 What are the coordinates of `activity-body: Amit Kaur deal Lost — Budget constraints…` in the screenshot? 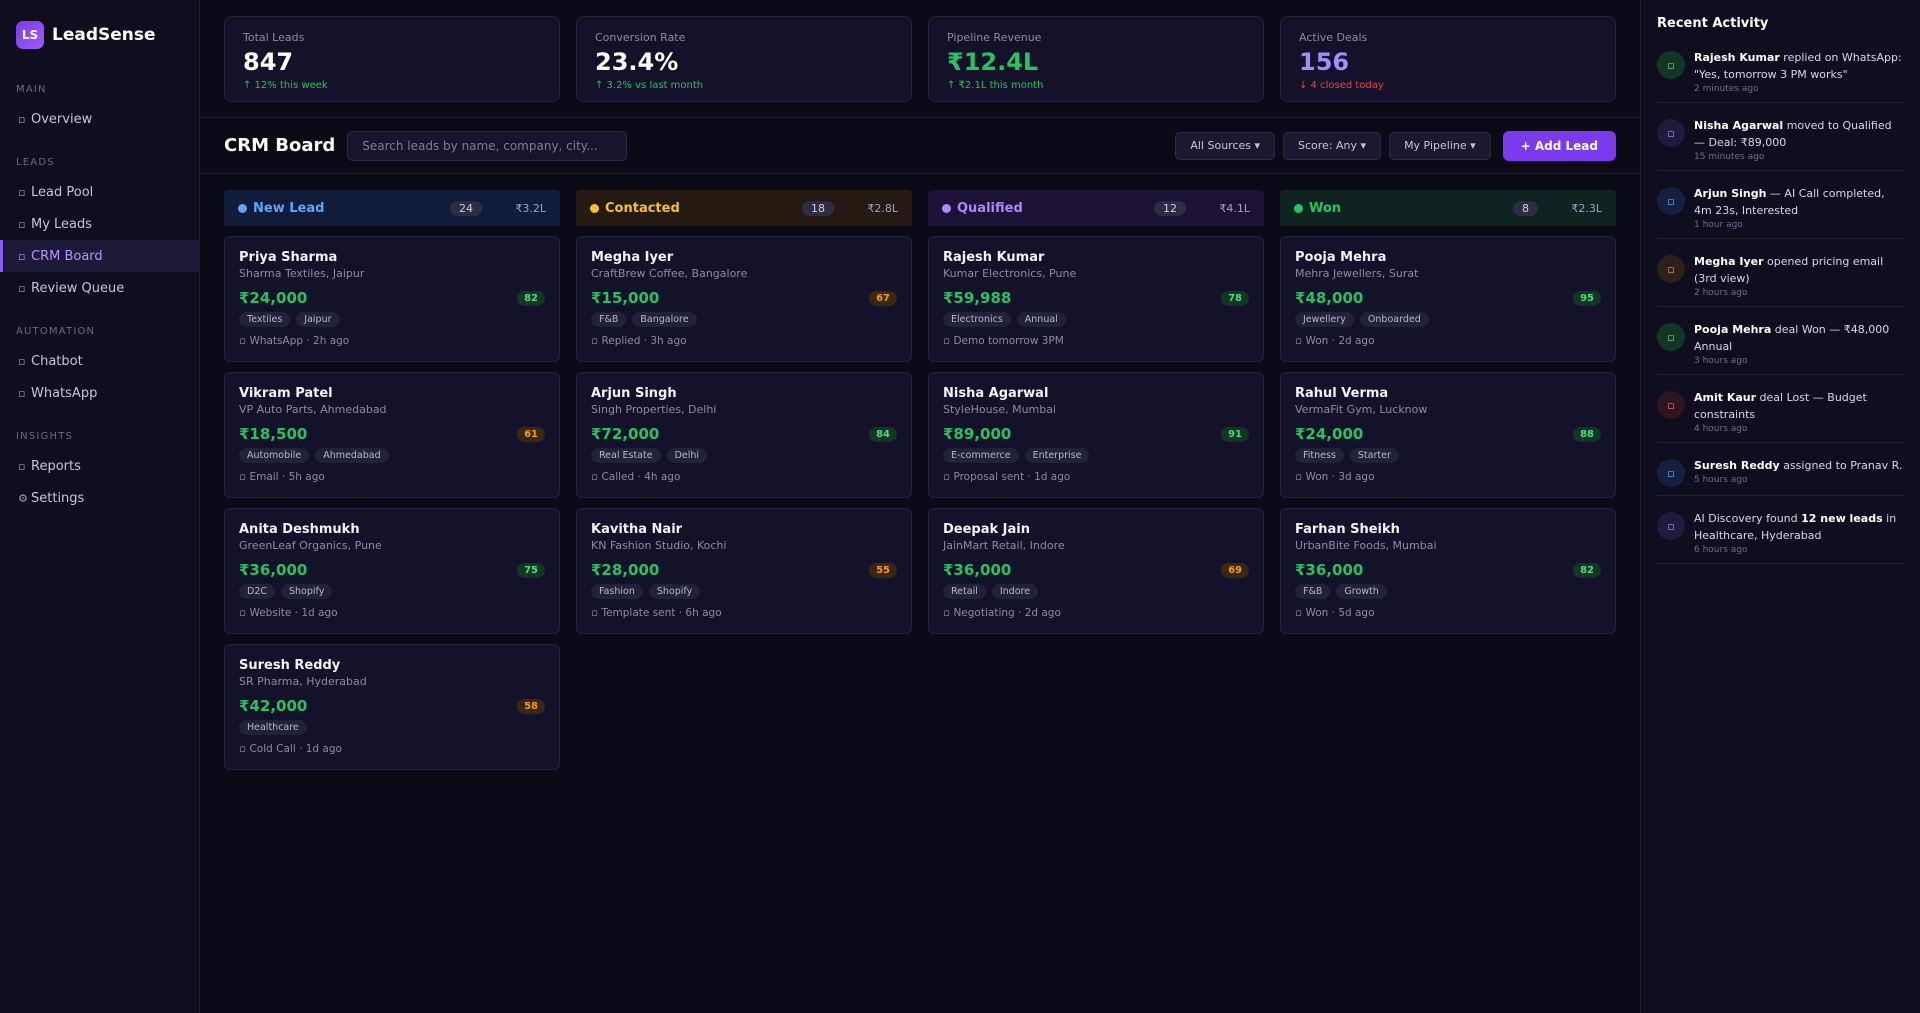 It's located at (1799, 411).